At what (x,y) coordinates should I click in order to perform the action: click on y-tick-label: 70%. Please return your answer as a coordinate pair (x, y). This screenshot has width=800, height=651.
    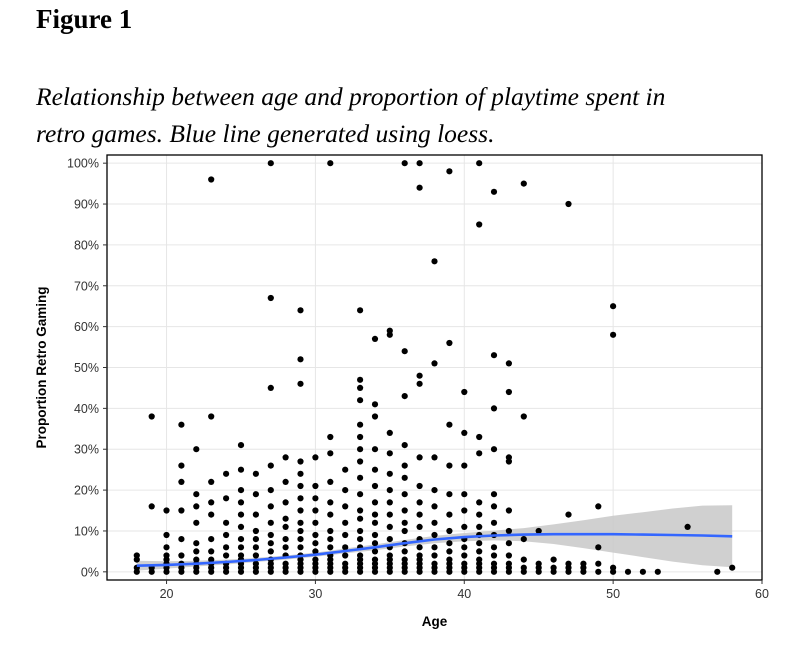
    Looking at the image, I should click on (86, 286).